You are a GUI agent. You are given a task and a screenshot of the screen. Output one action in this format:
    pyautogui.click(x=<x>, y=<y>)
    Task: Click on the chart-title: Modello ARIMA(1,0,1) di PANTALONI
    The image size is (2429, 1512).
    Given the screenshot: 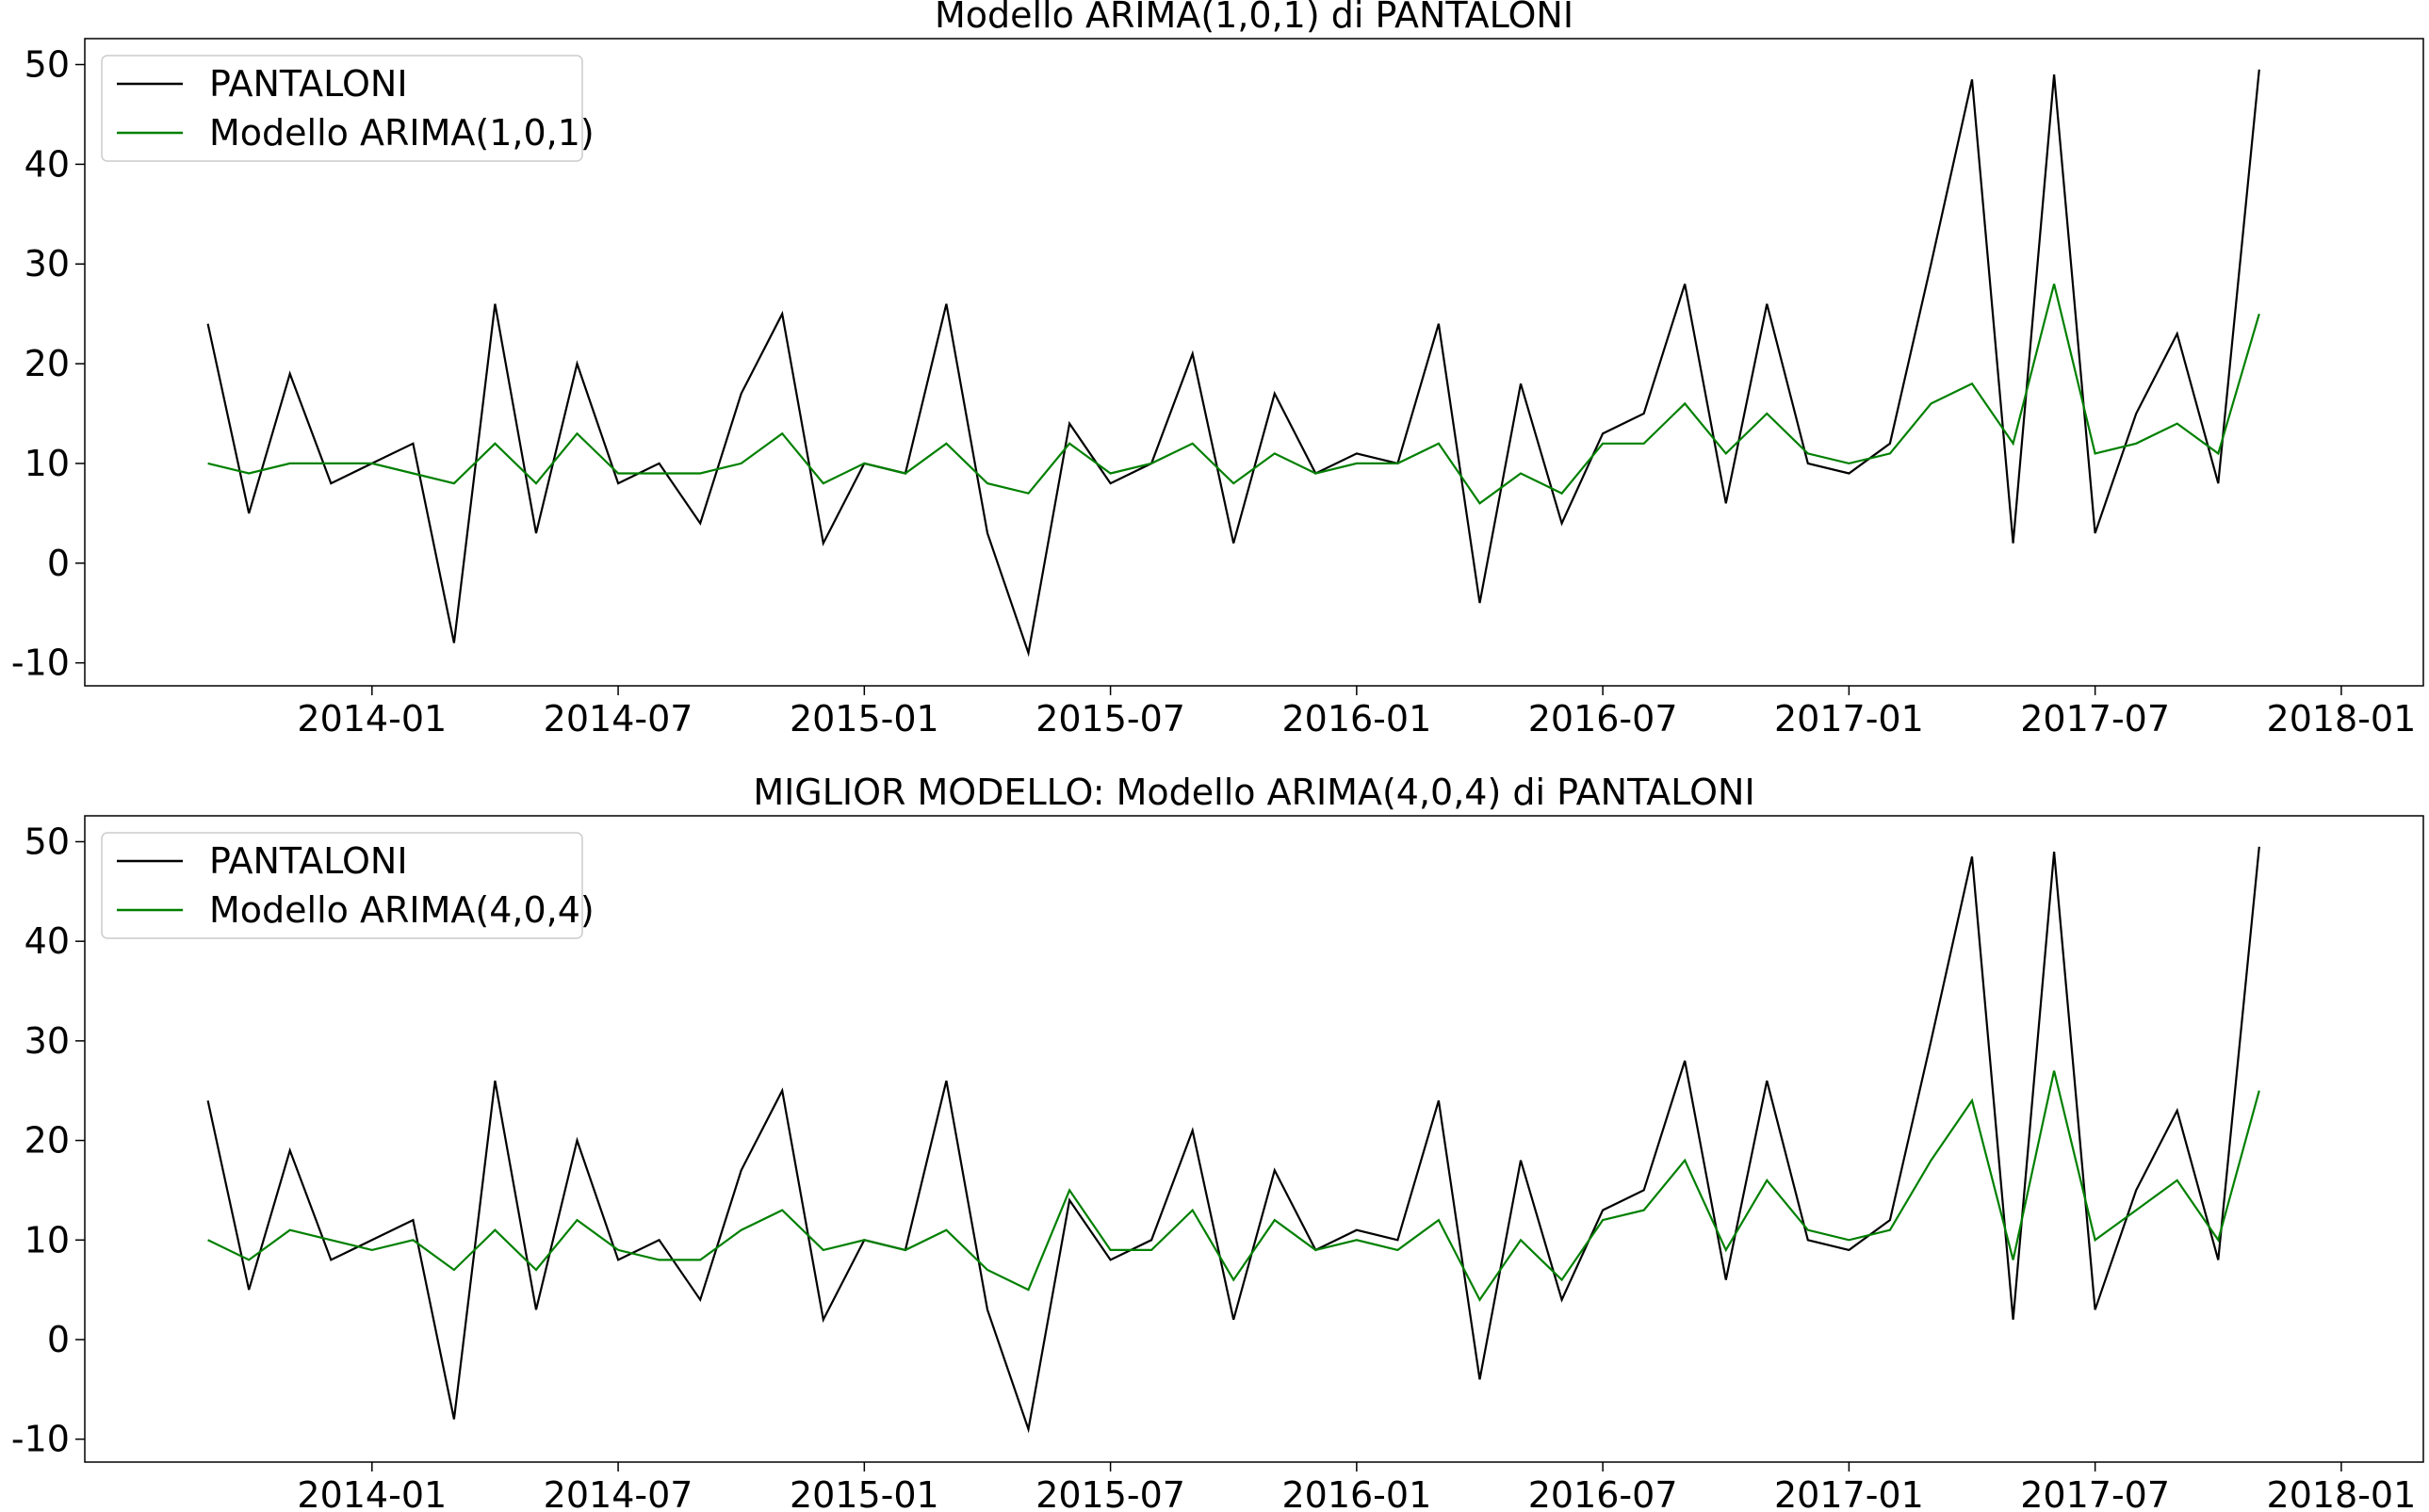 What is the action you would take?
    pyautogui.click(x=1254, y=18)
    